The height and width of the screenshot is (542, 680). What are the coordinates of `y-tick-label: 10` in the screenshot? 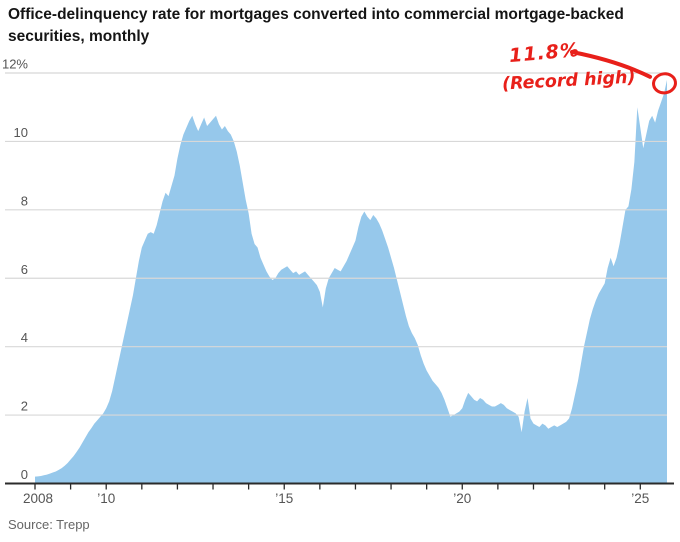 It's located at (21, 132).